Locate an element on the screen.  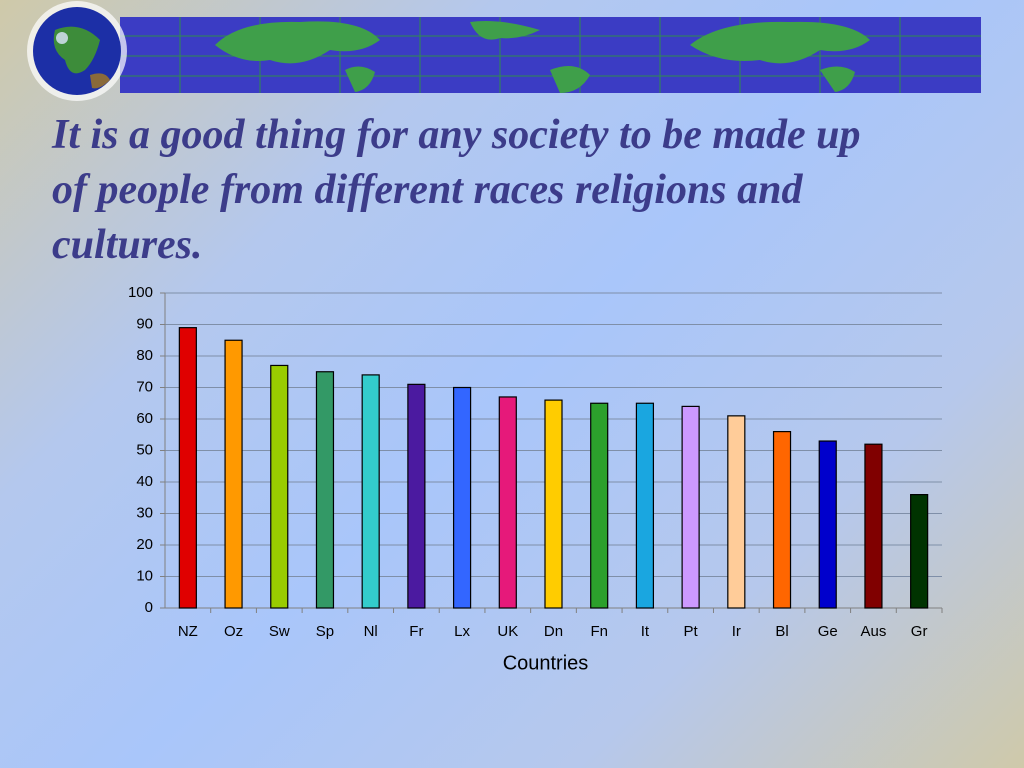
x-tick-label: Dn is located at coordinates (553, 631).